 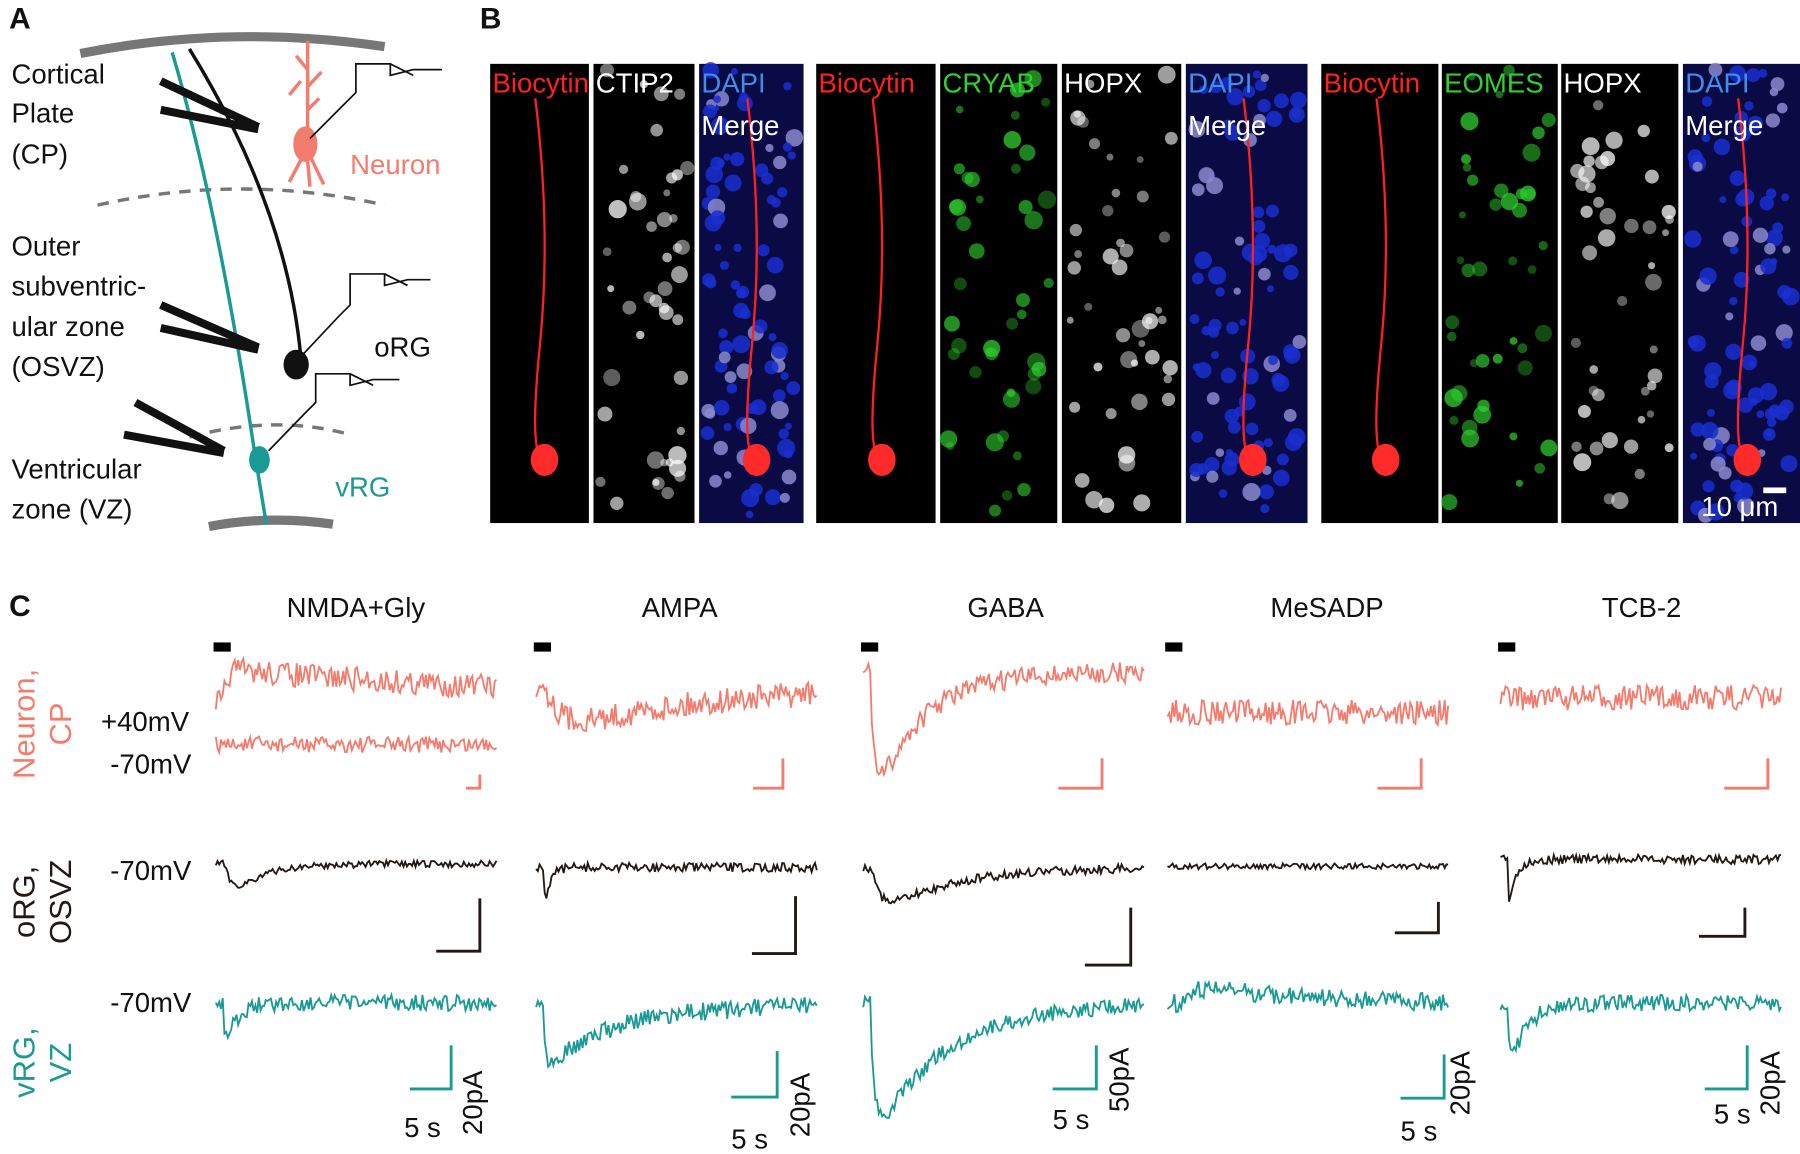 What do you see at coordinates (57, 73) in the screenshot?
I see `region-label: Cortical` at bounding box center [57, 73].